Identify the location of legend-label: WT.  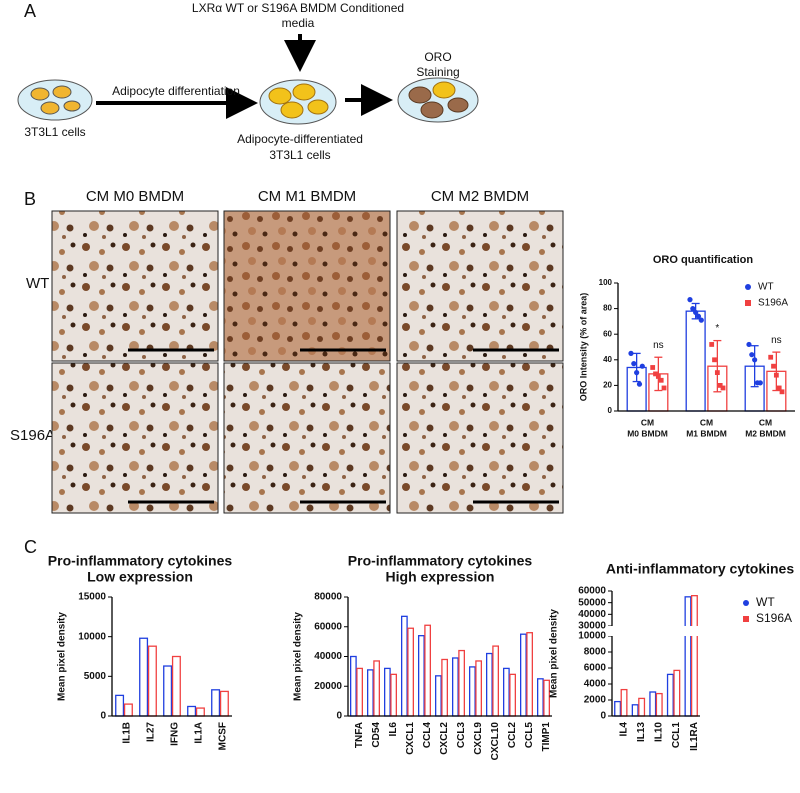
(765, 602).